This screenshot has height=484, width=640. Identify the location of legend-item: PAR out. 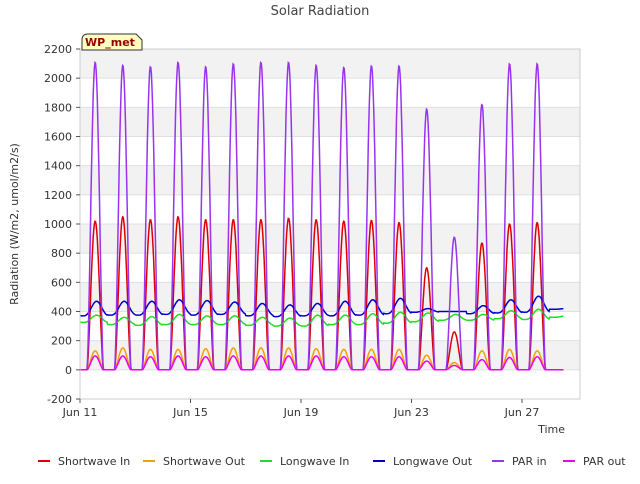
(594, 461).